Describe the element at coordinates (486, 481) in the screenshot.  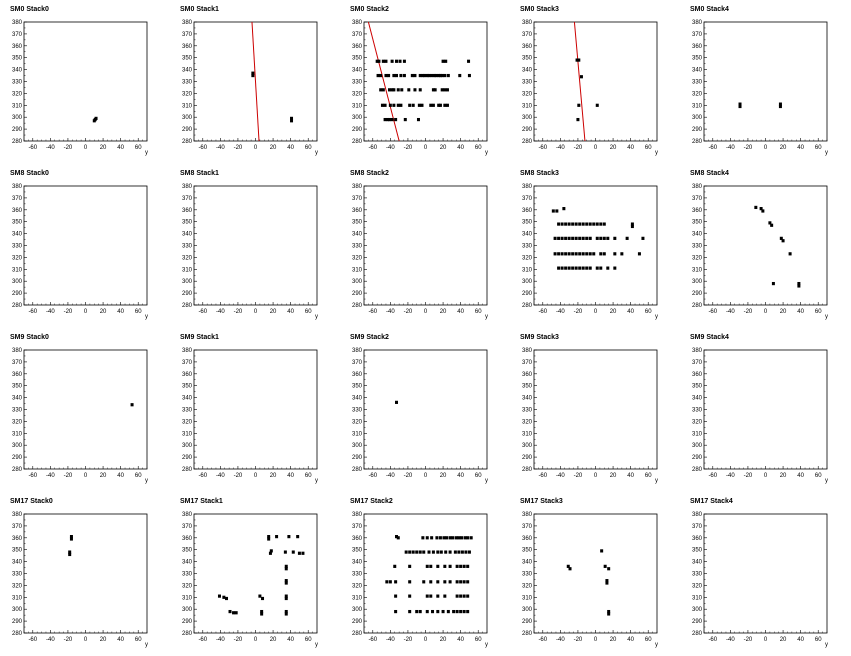
I see `x-axis-label: y` at that location.